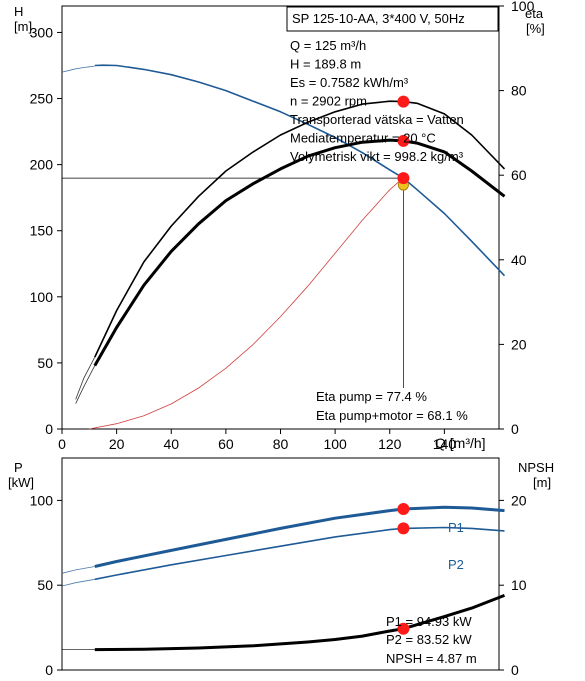 This screenshot has height=681, width=585. What do you see at coordinates (429, 621) in the screenshot?
I see `p1-result-label: P1 = 94.93 kW` at bounding box center [429, 621].